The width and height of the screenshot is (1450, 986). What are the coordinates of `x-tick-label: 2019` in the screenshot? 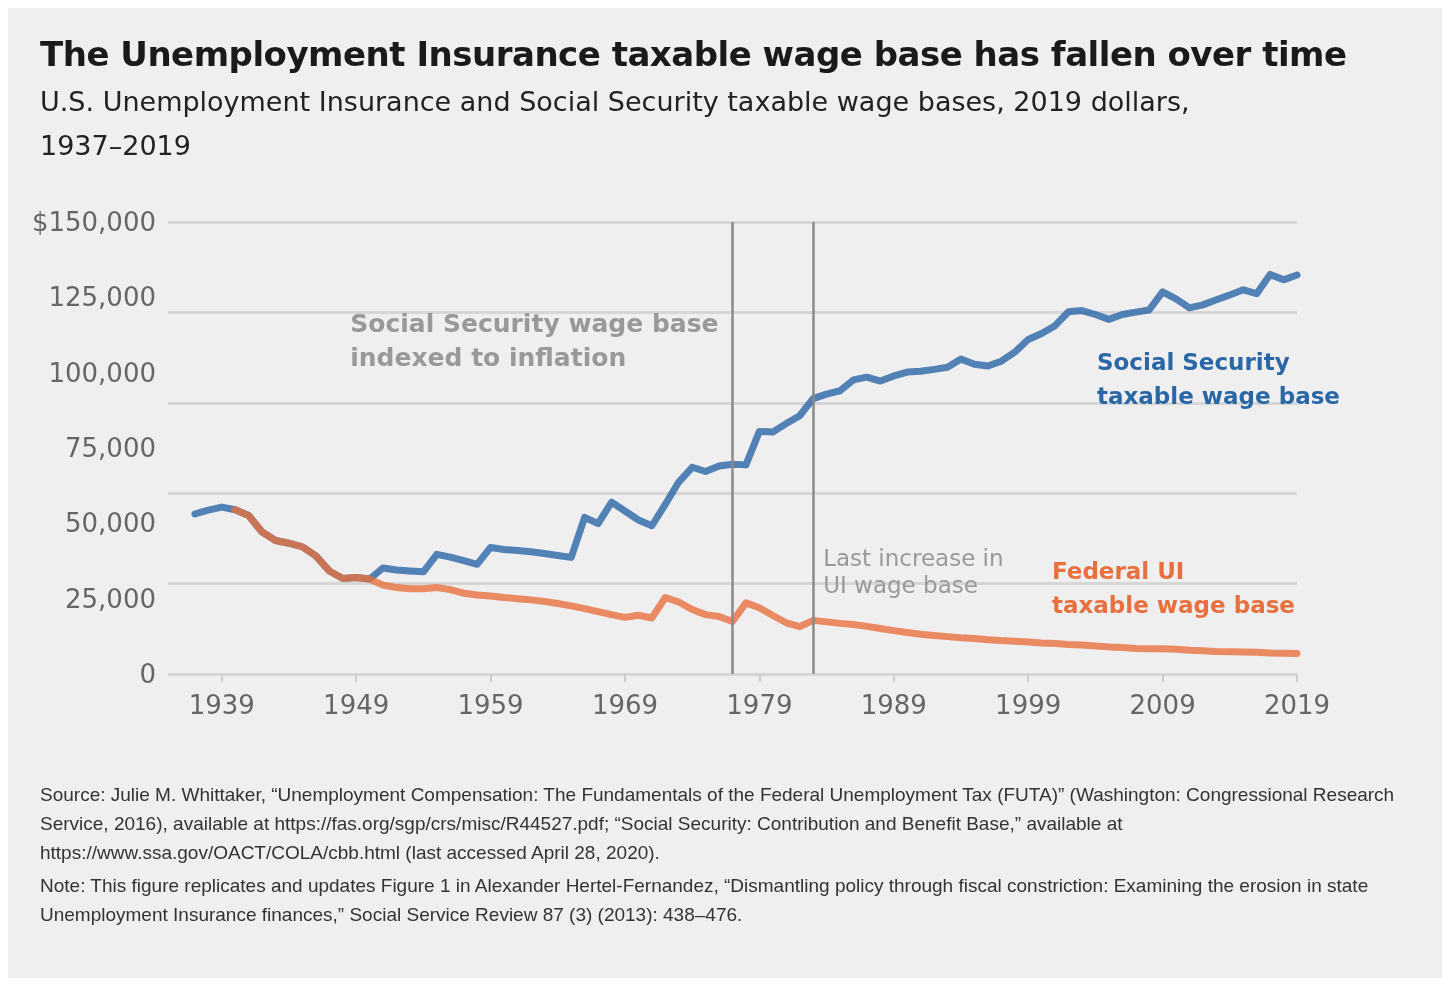 It's located at (1297, 705).